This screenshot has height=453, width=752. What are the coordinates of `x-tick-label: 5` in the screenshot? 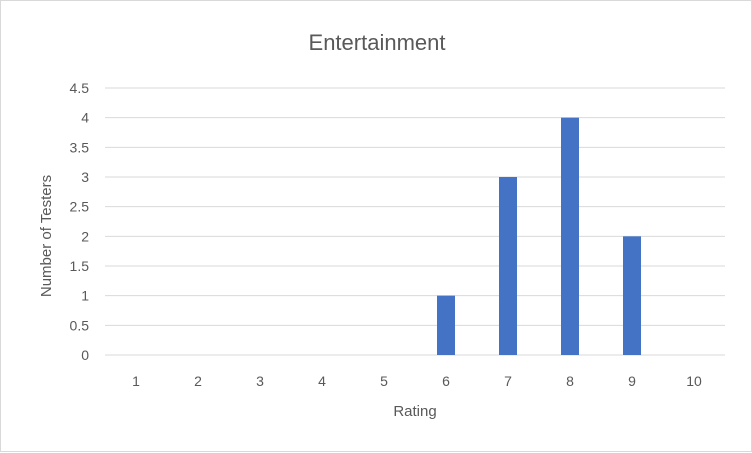 It's located at (384, 381).